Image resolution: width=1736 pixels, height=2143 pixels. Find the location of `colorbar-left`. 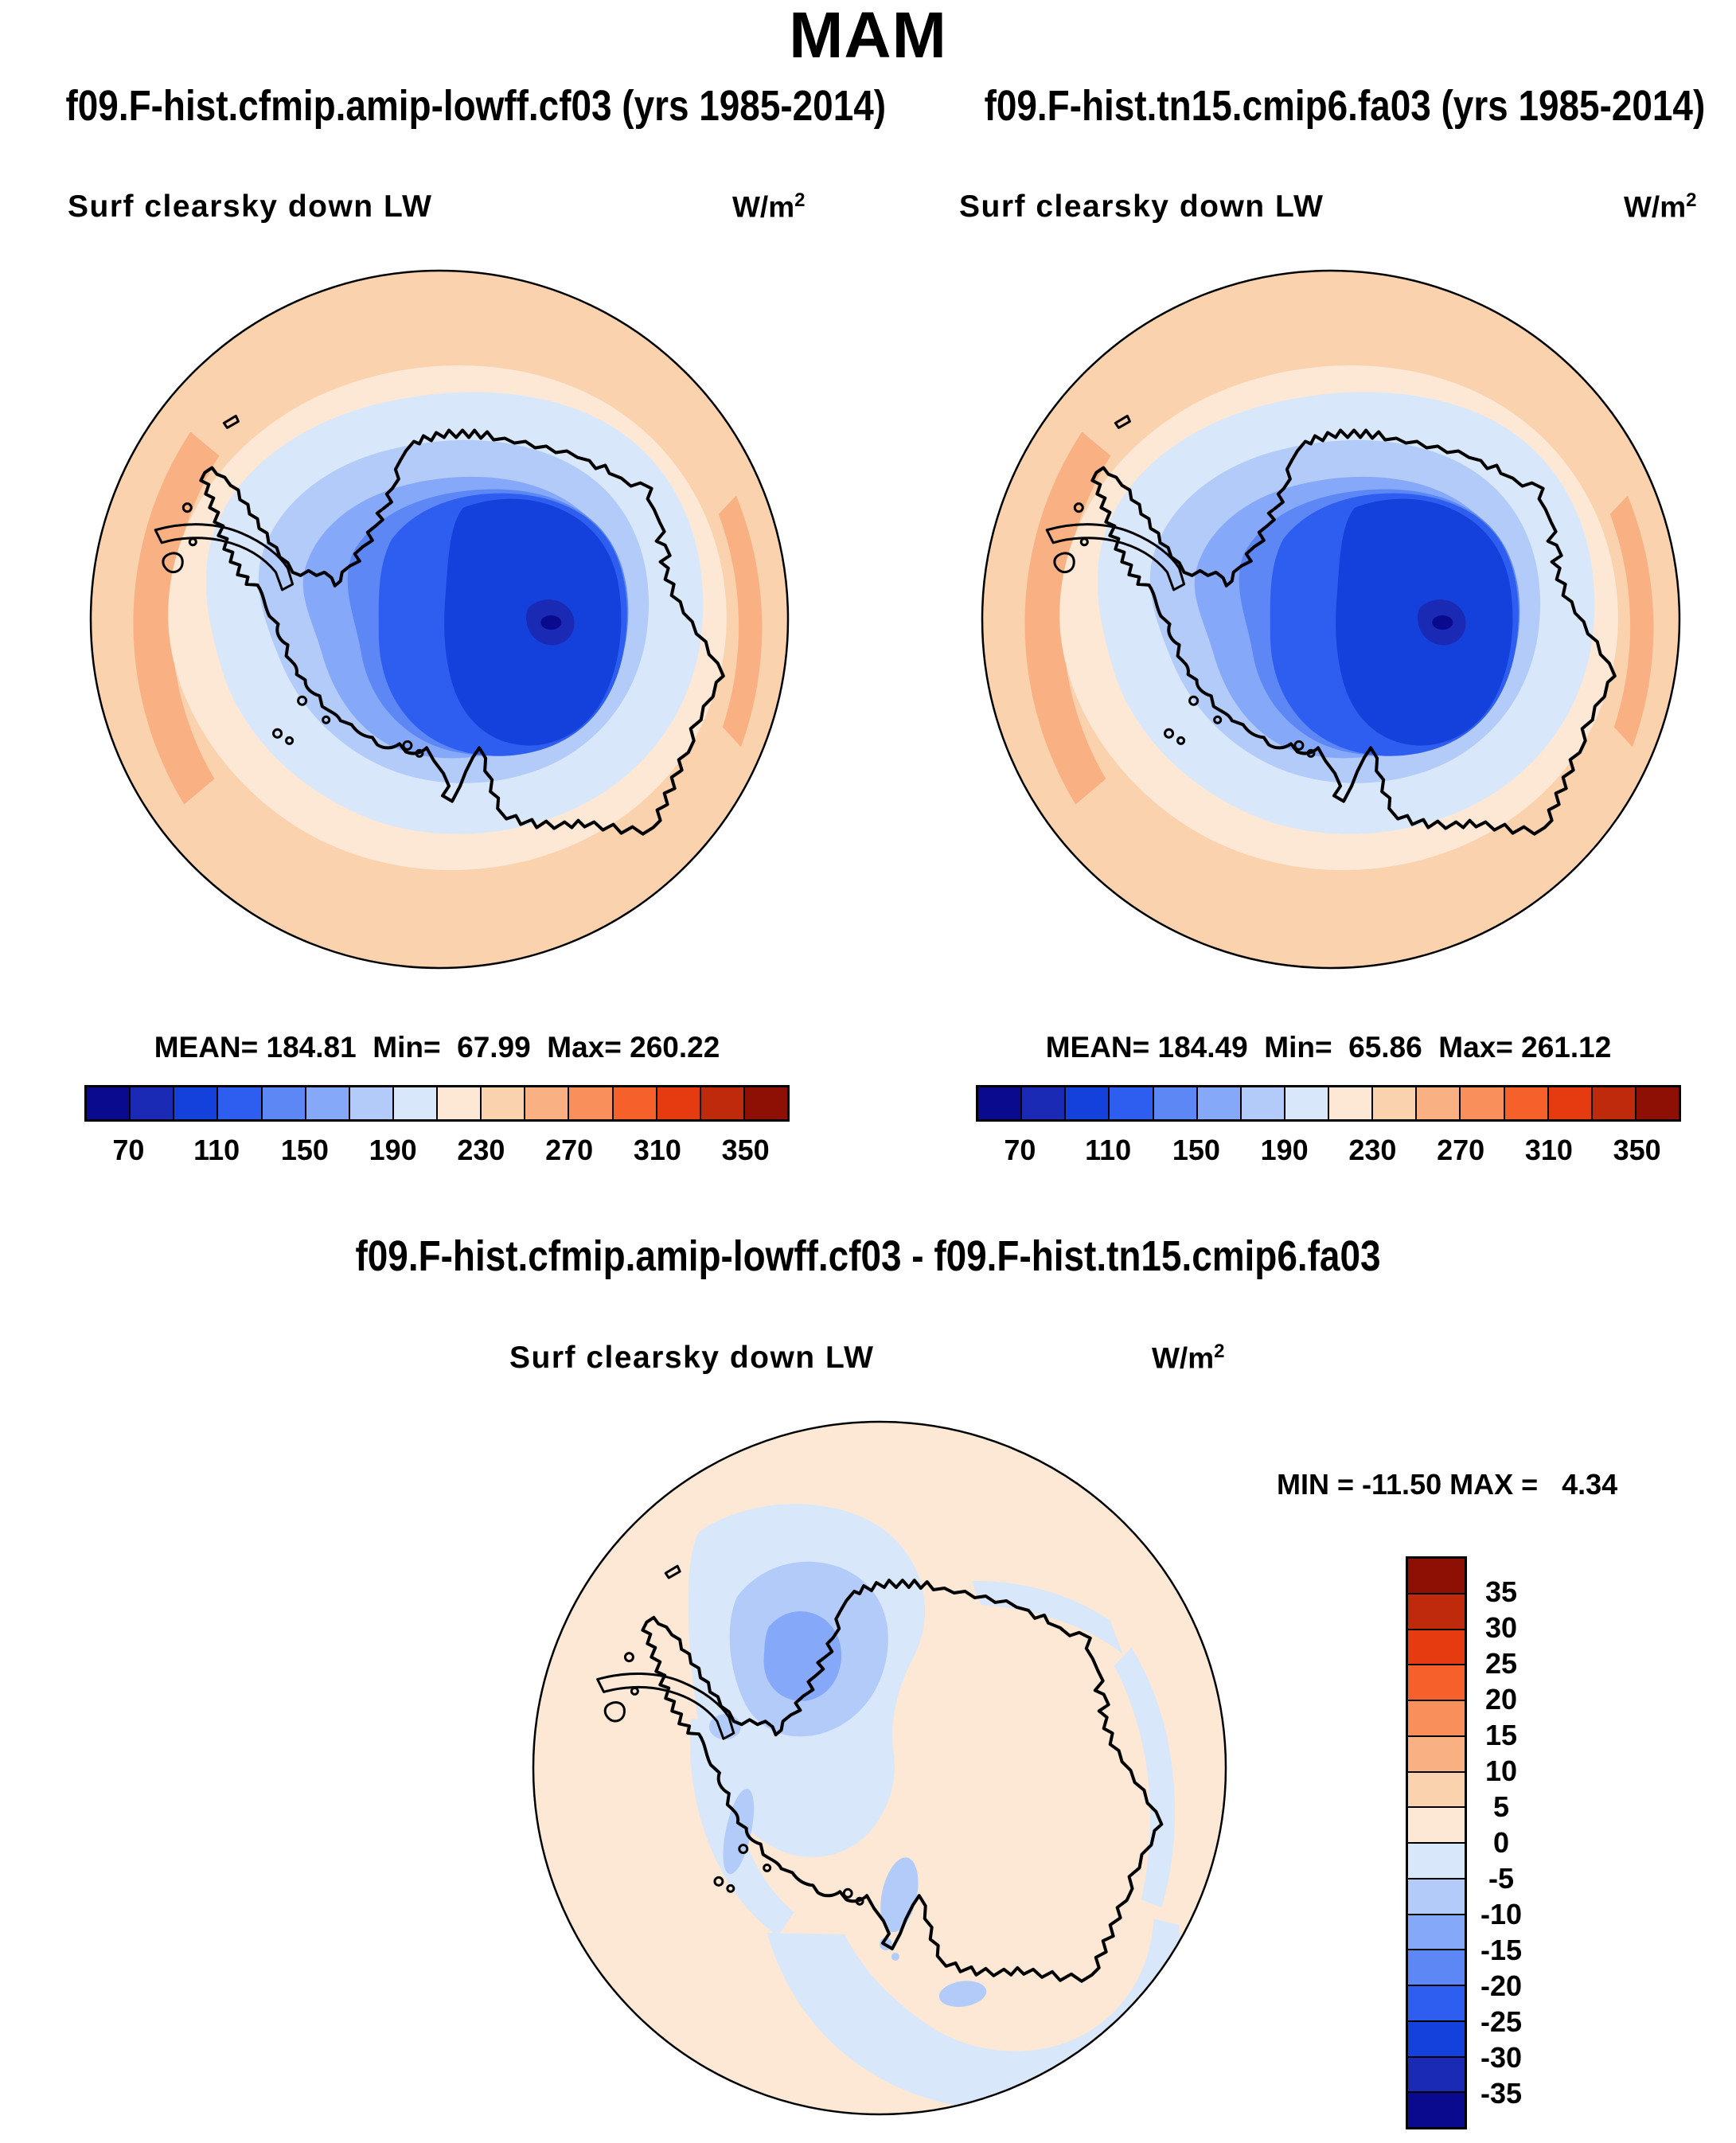

colorbar-left is located at coordinates (437, 1103).